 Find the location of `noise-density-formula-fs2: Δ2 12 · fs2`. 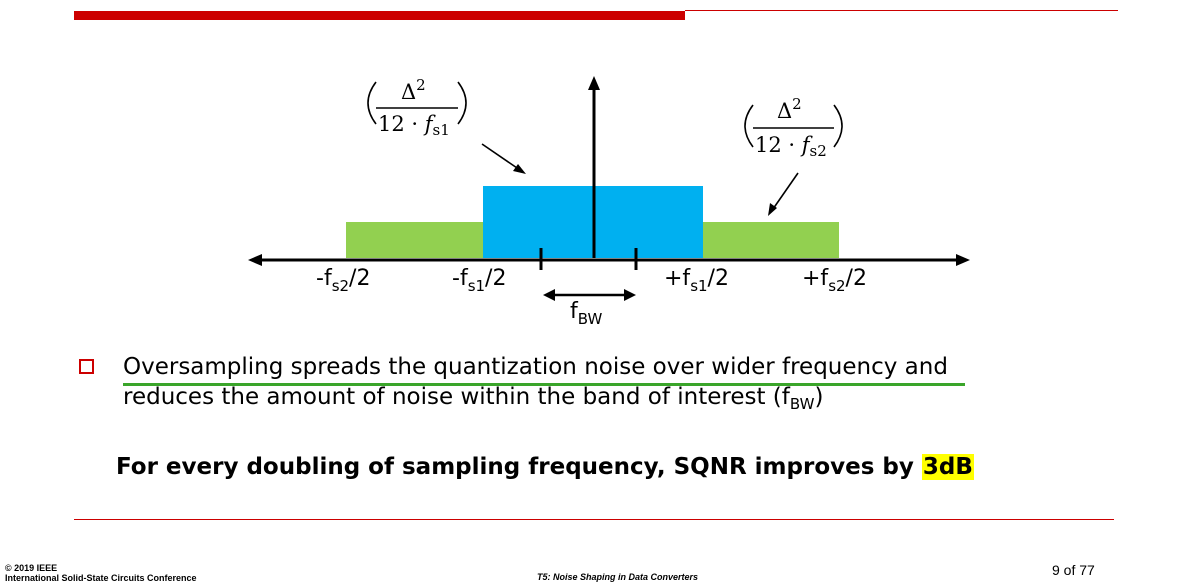

noise-density-formula-fs2: Δ2 12 · fs2 is located at coordinates (793, 127).